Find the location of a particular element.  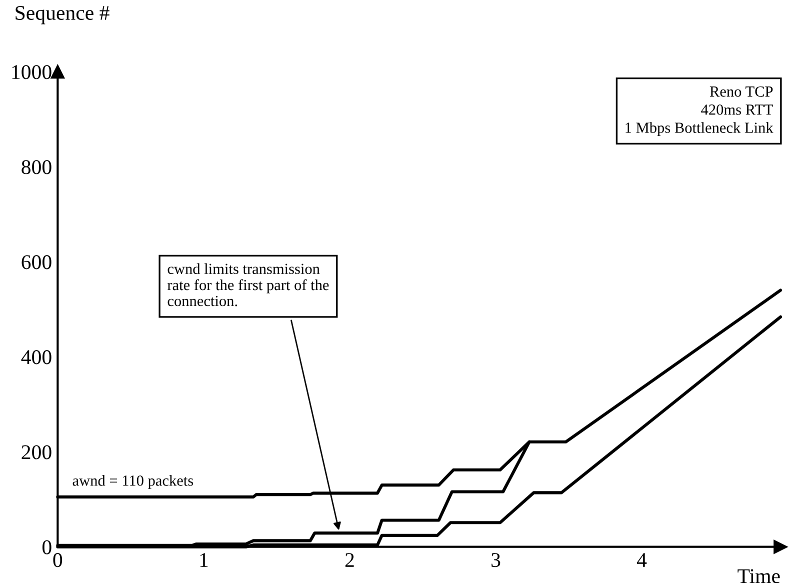

x-tick-label: 1 is located at coordinates (204, 560).